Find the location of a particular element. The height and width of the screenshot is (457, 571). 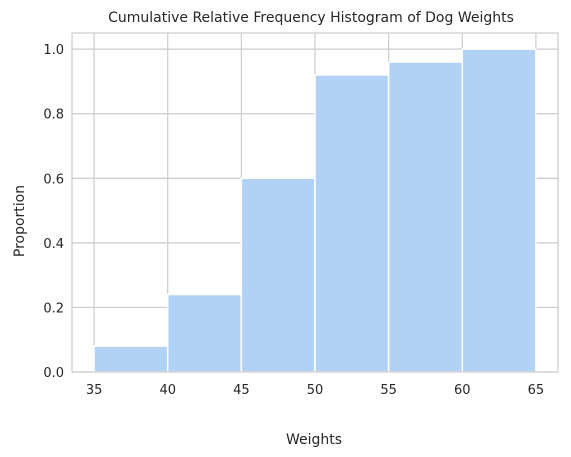

y-tick-label: 1.0 is located at coordinates (53, 50).